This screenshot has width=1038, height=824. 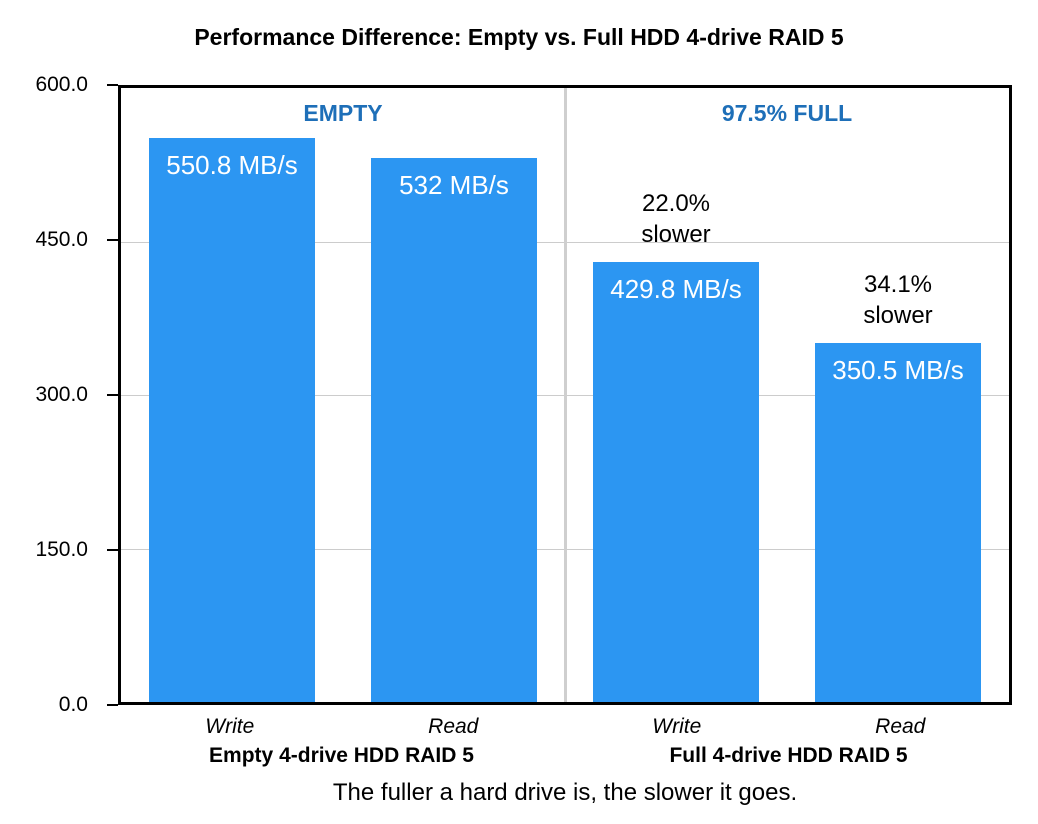 I want to click on annotation-full-write-slower: 22.0% slower, so click(x=676, y=219).